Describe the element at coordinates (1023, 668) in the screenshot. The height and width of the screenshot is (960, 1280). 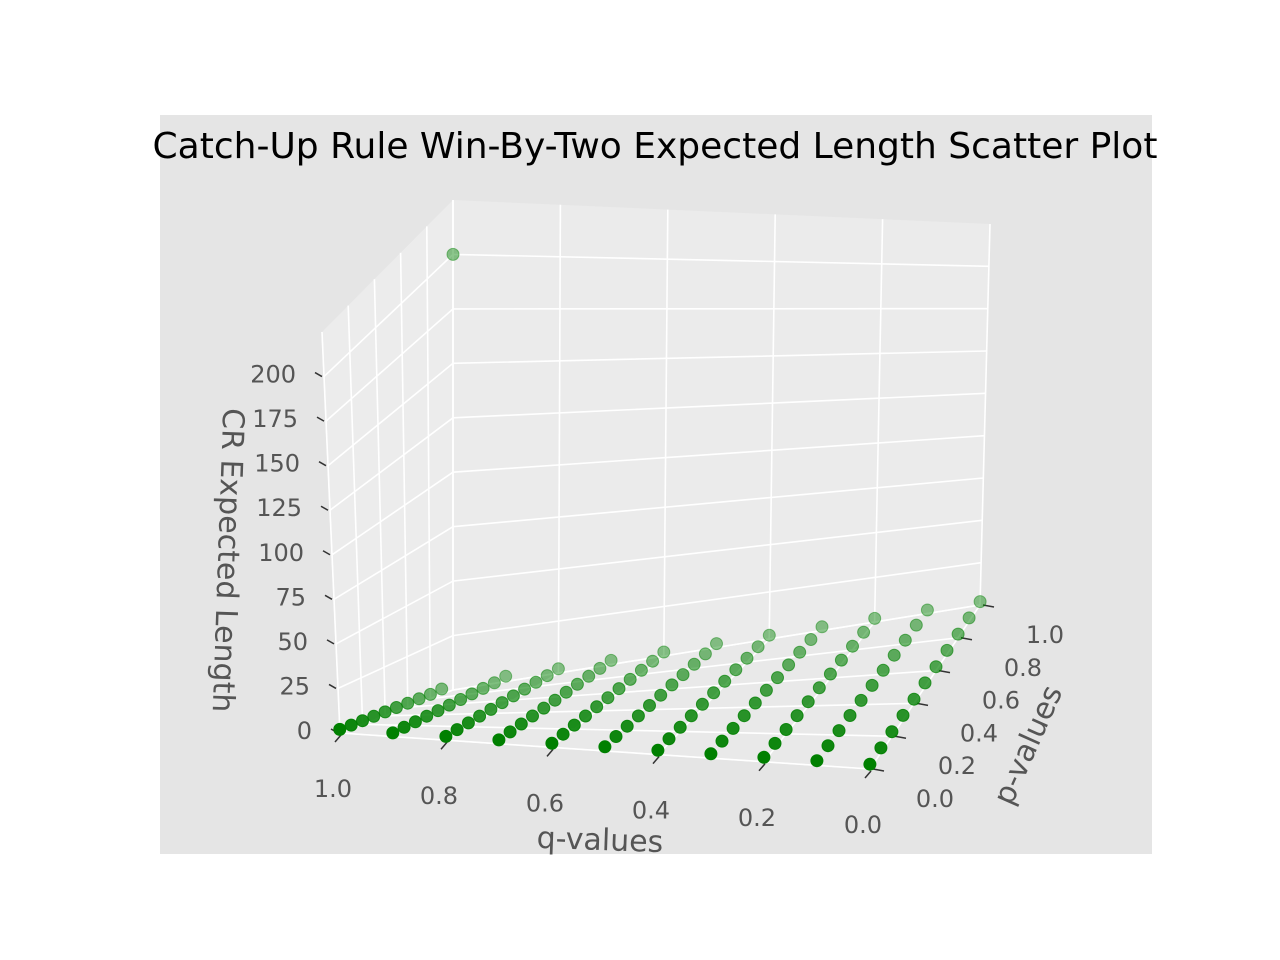
I see `p-tick-label: 0.8` at that location.